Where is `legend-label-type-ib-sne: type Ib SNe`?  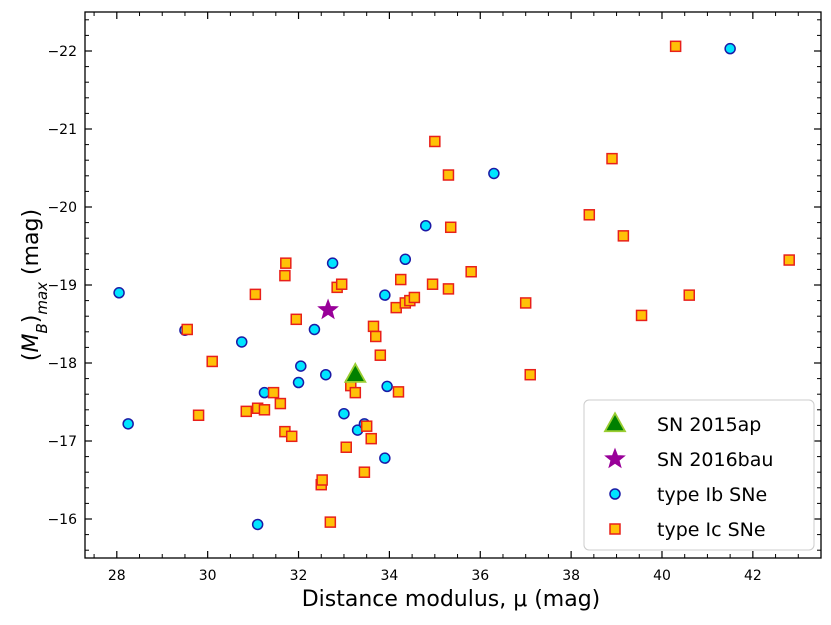 legend-label-type-ib-sne: type Ib SNe is located at coordinates (712, 495).